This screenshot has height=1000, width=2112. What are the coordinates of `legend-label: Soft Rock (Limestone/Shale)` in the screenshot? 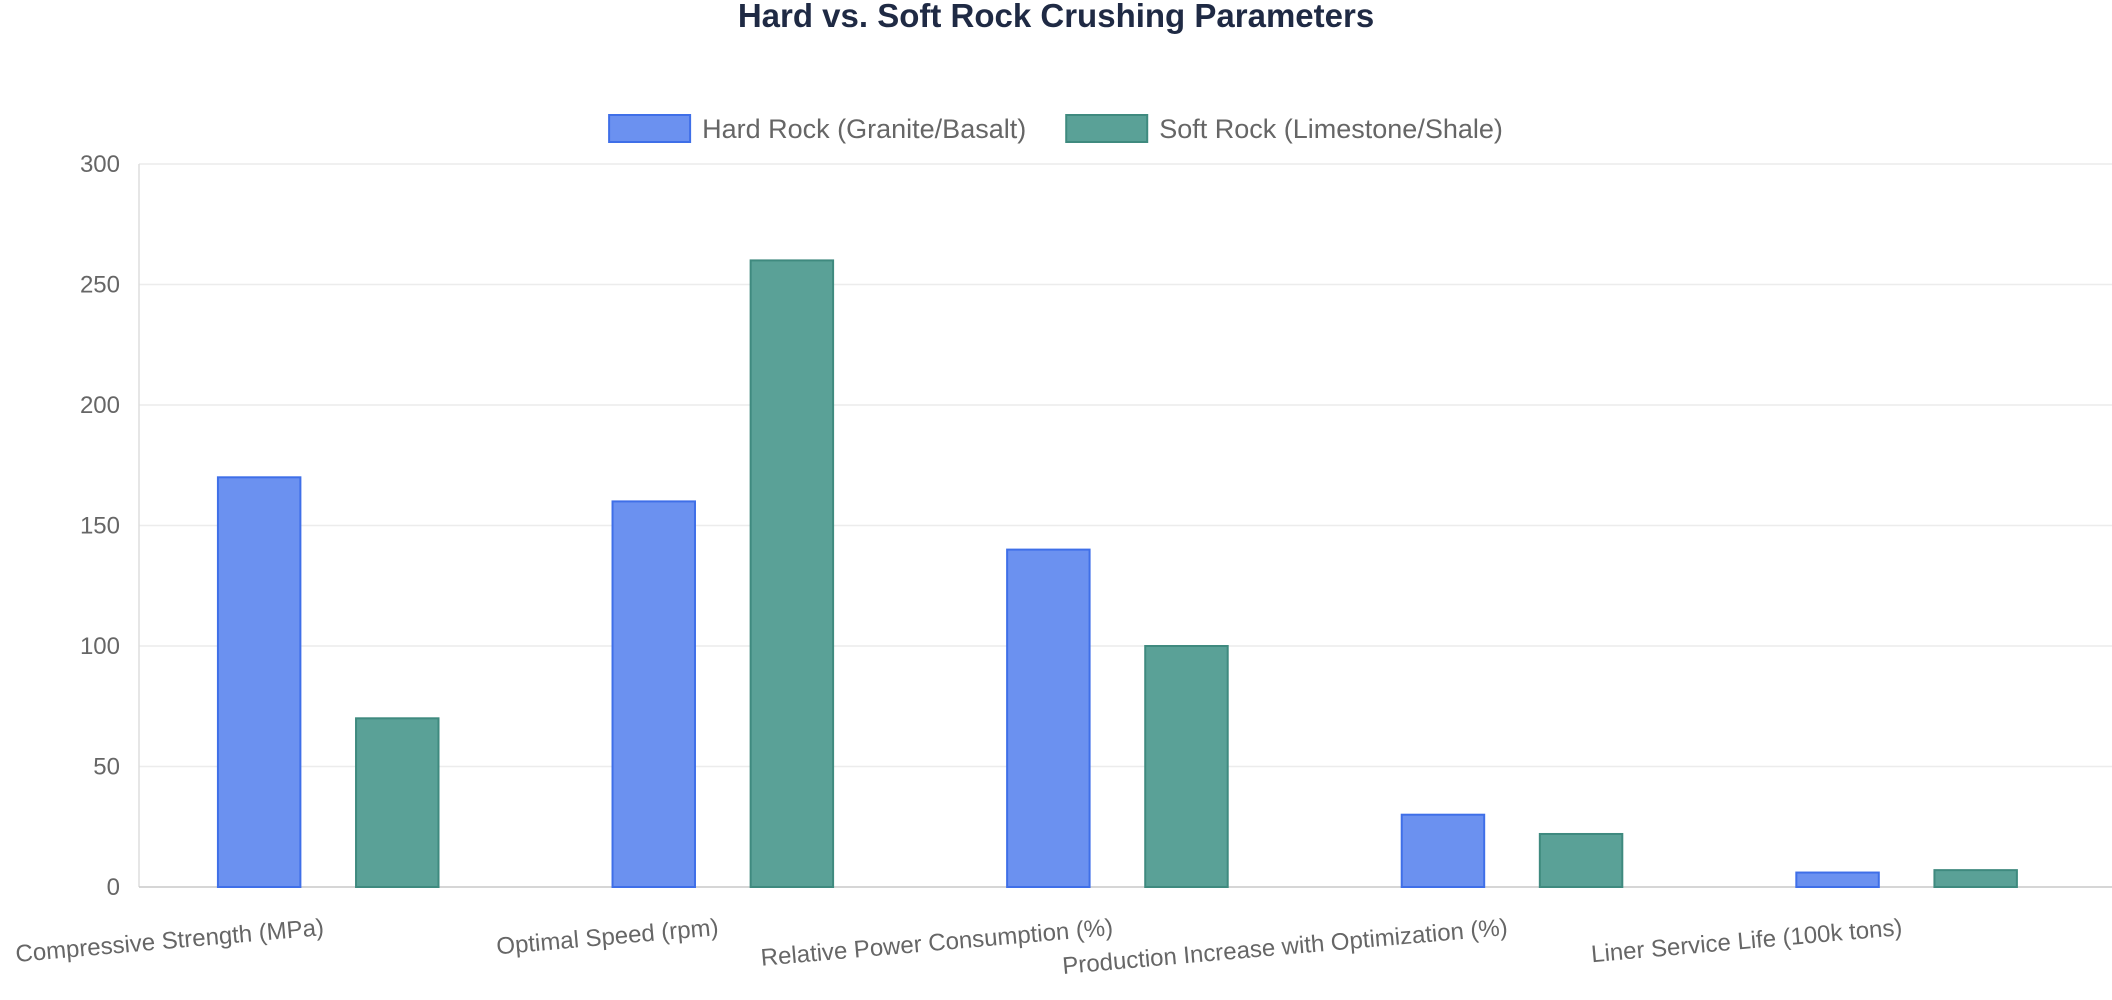 It's located at (1331, 129).